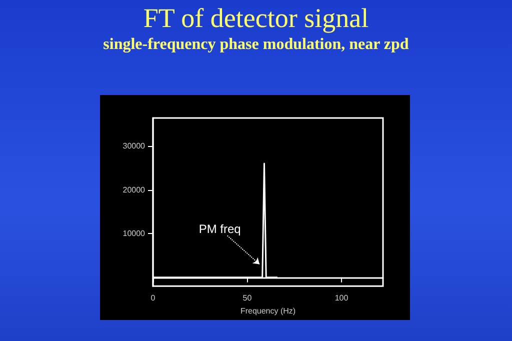  Describe the element at coordinates (219, 229) in the screenshot. I see `annotation: PM freq` at that location.